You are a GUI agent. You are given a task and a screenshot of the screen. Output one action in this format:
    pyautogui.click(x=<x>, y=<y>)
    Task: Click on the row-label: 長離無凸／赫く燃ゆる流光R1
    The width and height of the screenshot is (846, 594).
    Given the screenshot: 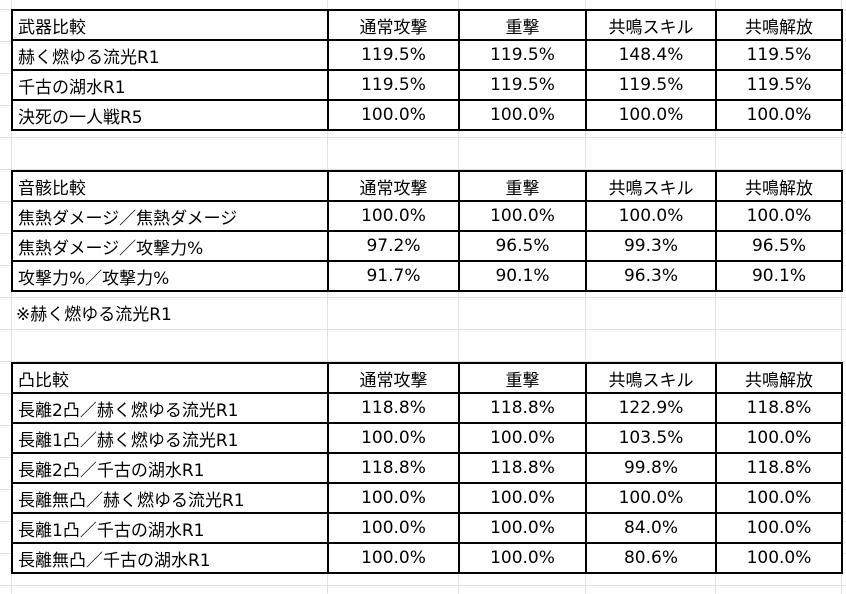 What is the action you would take?
    pyautogui.click(x=170, y=498)
    